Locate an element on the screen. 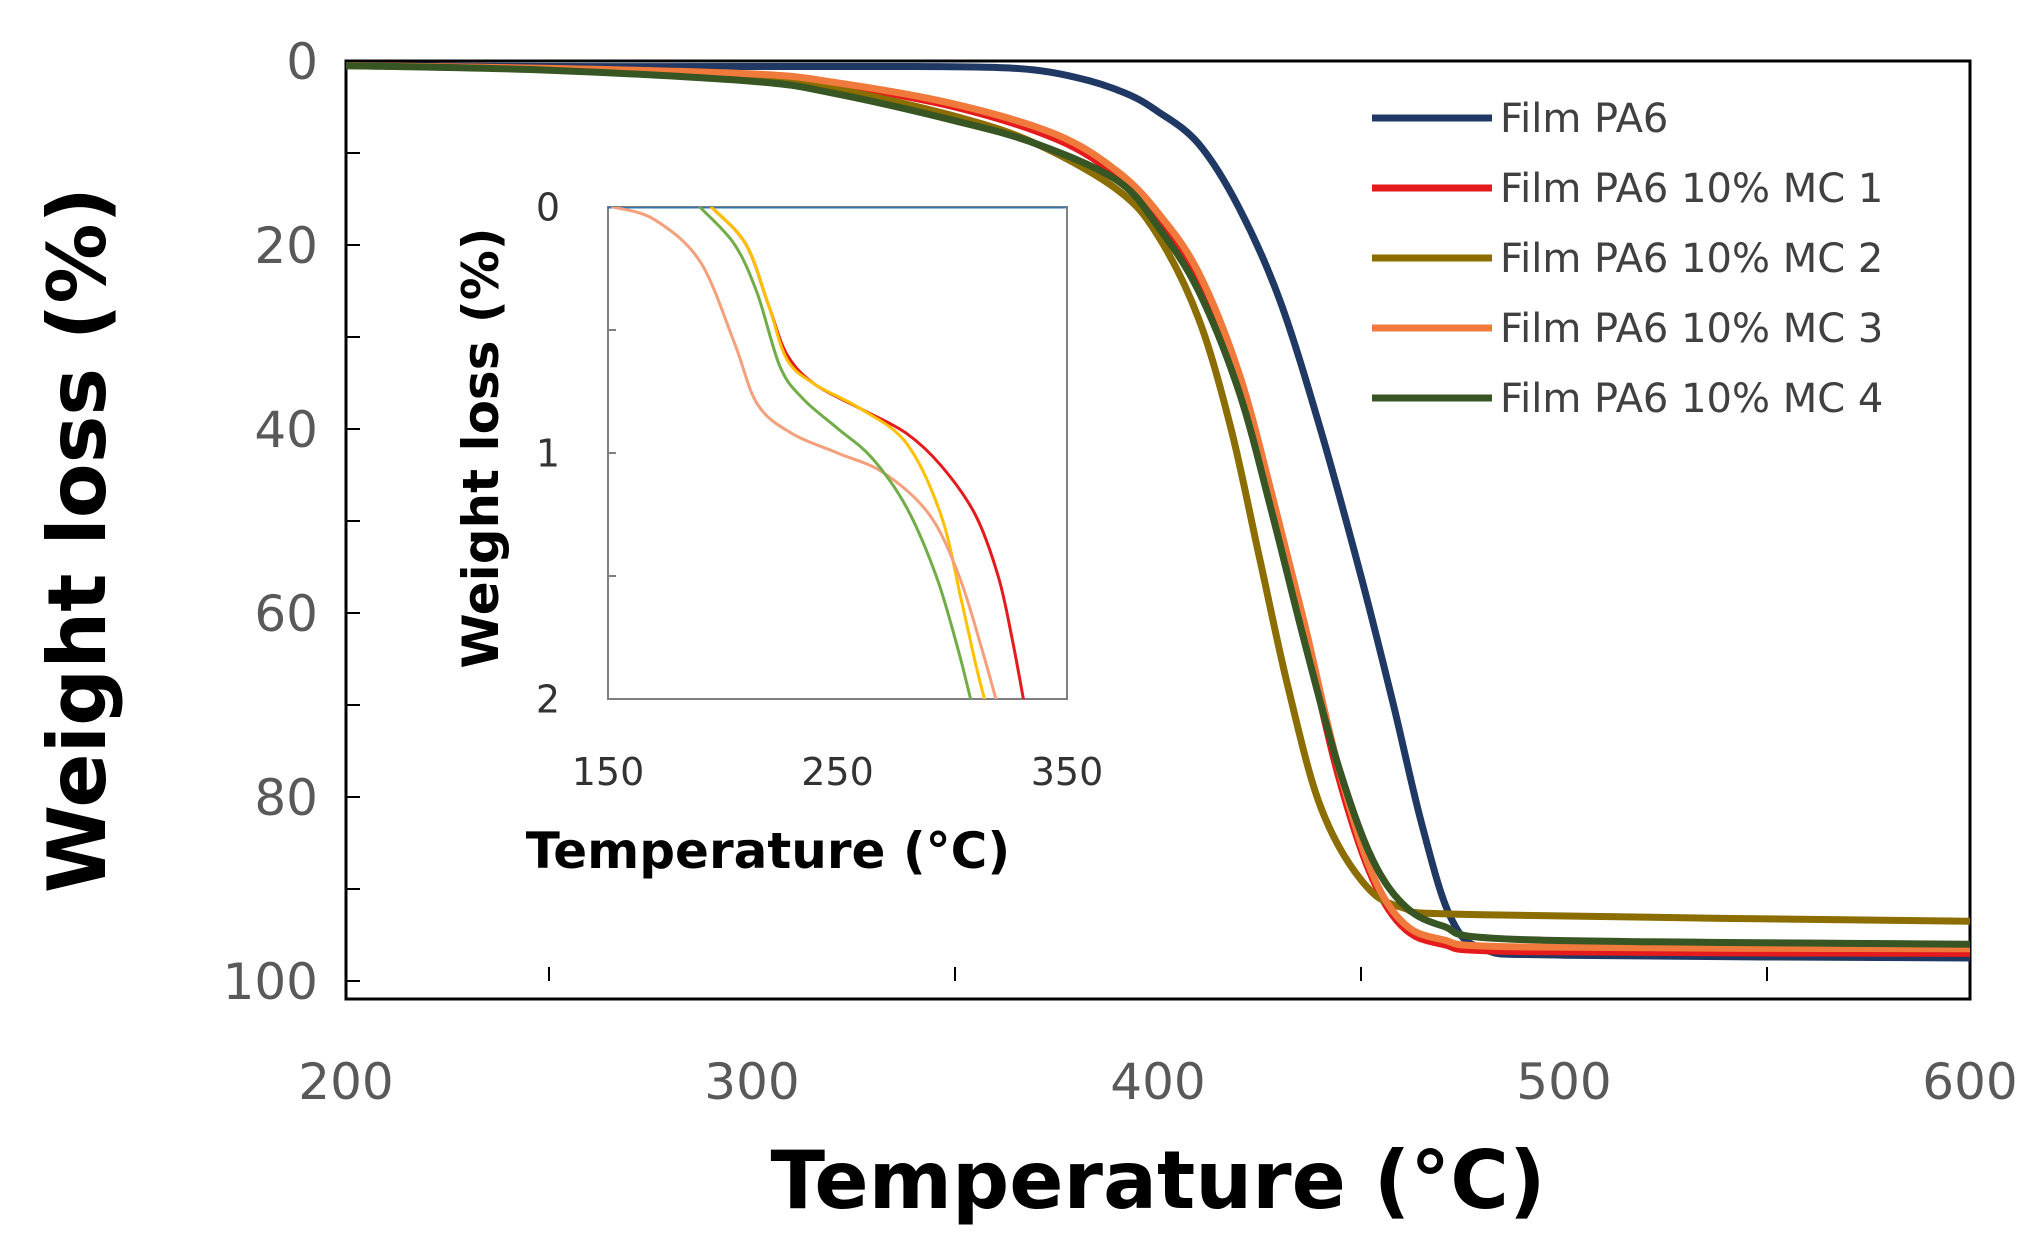  x-tick-label: 600 is located at coordinates (1969, 1082).